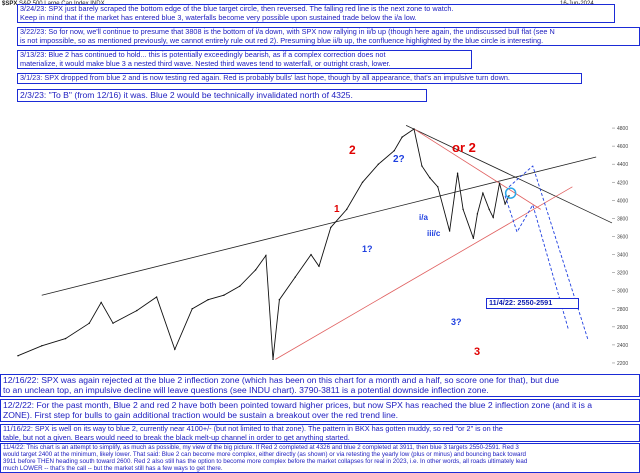 This screenshot has width=640, height=473. I want to click on y-tick-label: 3800, so click(622, 219).